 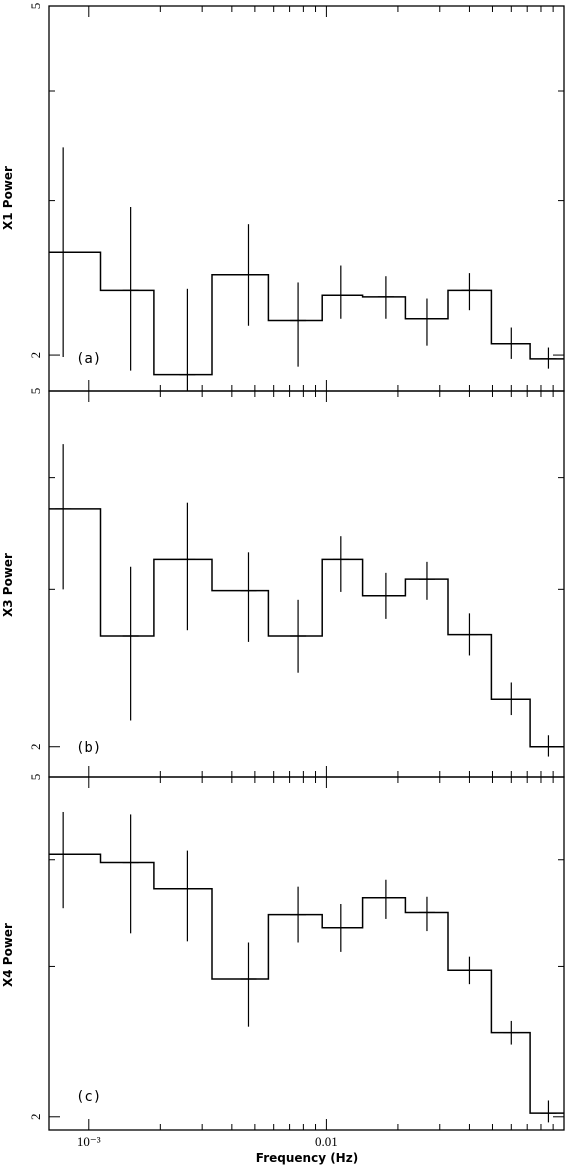 What do you see at coordinates (88, 1097) in the screenshot?
I see `panel-c-label: (c)` at bounding box center [88, 1097].